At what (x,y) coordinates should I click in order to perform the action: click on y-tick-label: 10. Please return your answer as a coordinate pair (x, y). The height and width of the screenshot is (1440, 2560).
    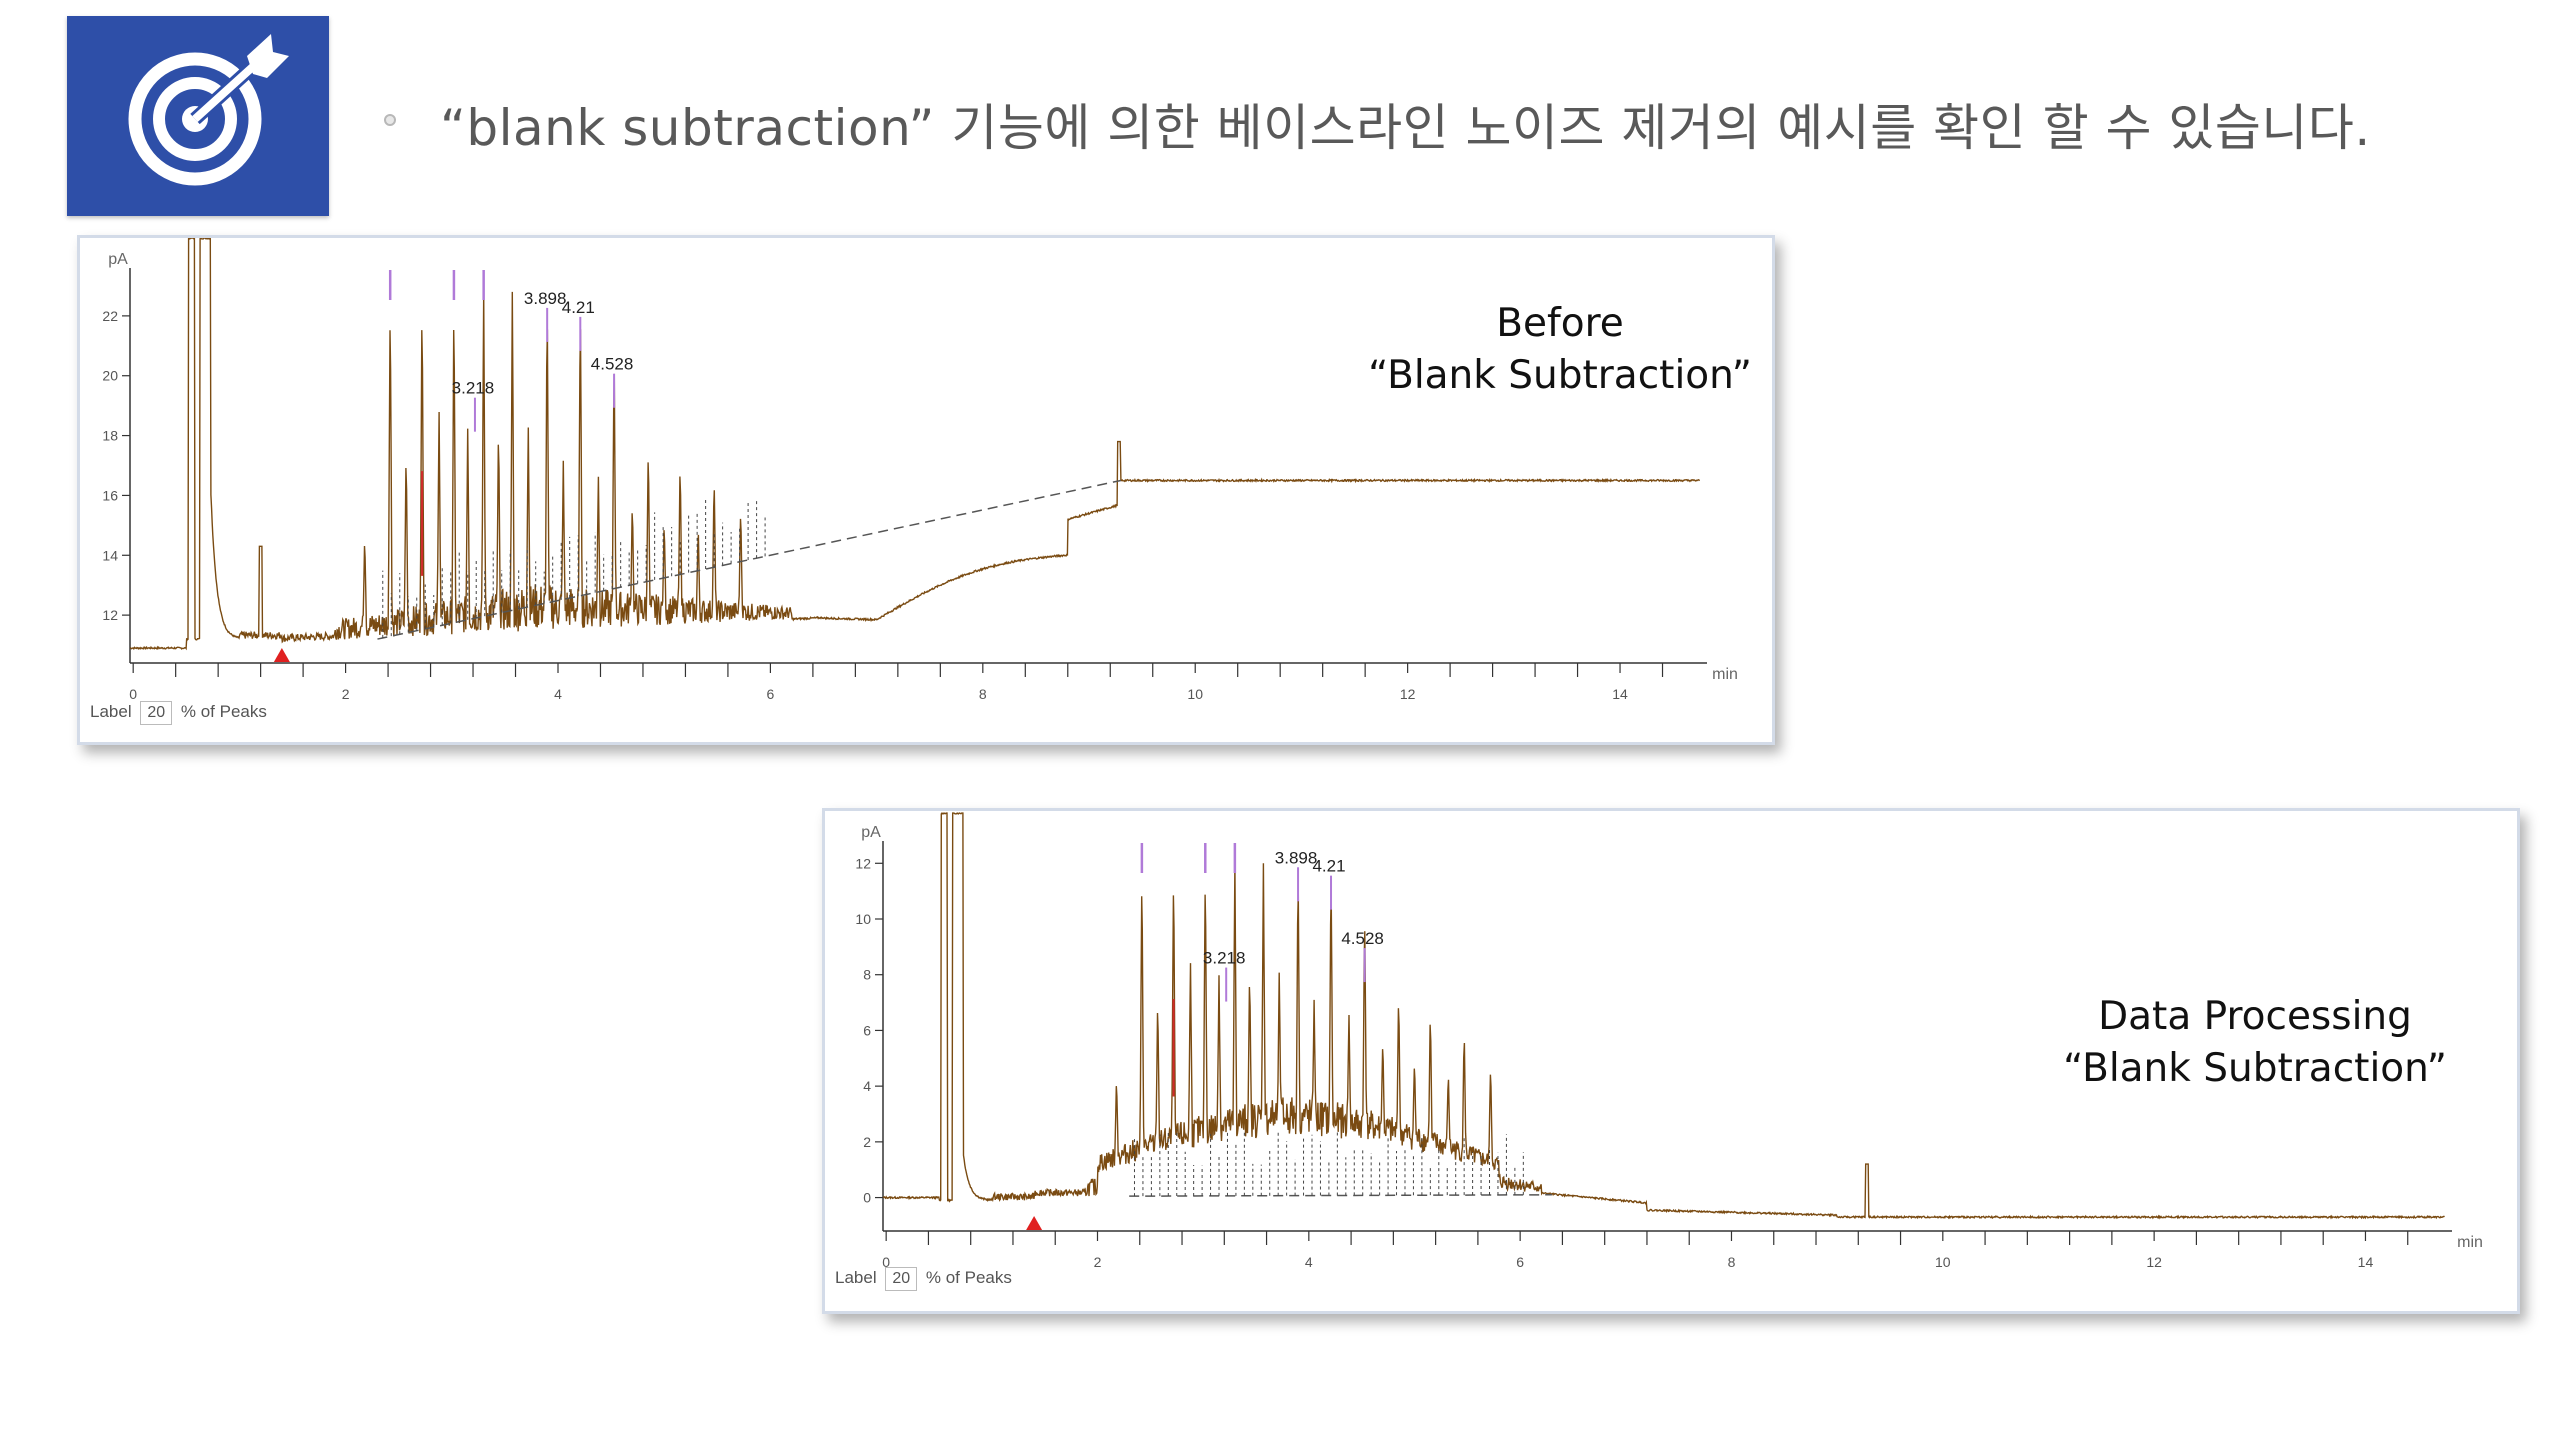
    Looking at the image, I should click on (863, 919).